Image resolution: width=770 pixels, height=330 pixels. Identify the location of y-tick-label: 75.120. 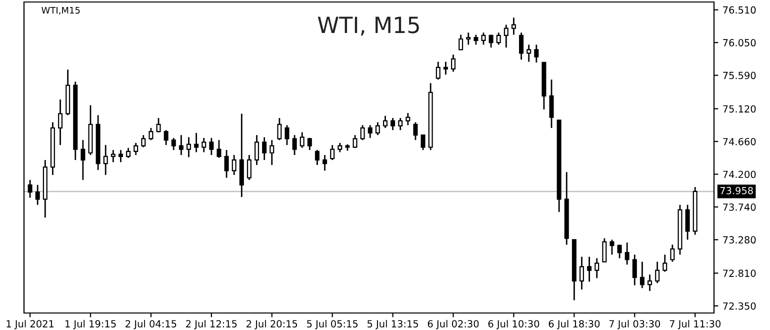
(739, 109).